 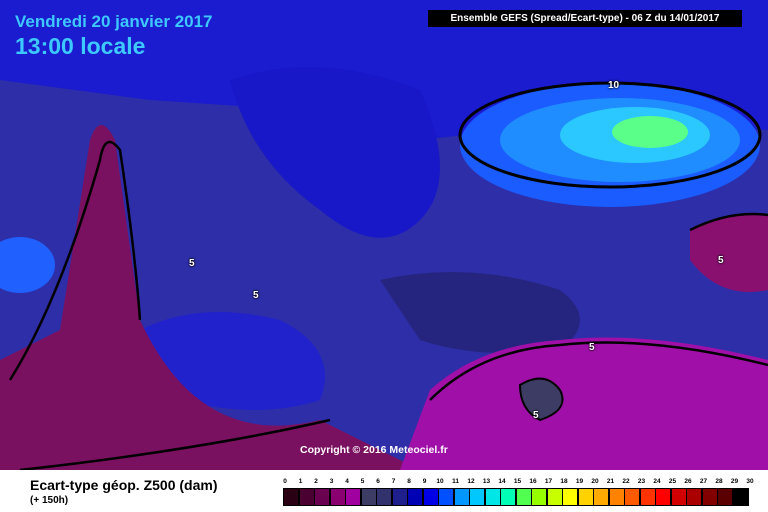 I want to click on legend-tick: 0, so click(x=285, y=481).